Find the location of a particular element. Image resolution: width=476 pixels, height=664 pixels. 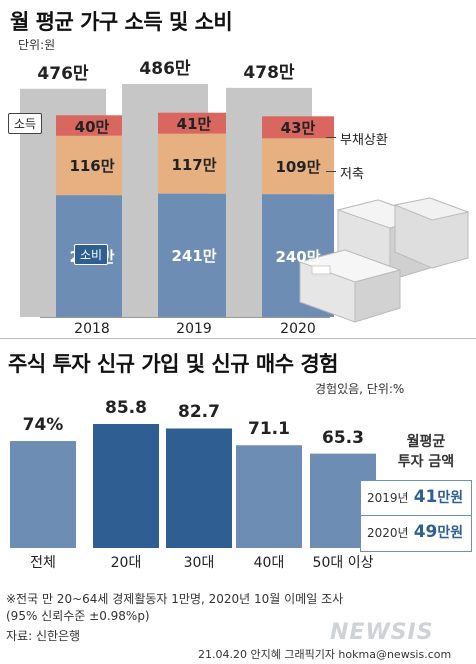

stock-value-50대 이상: 65.3 is located at coordinates (343, 437).